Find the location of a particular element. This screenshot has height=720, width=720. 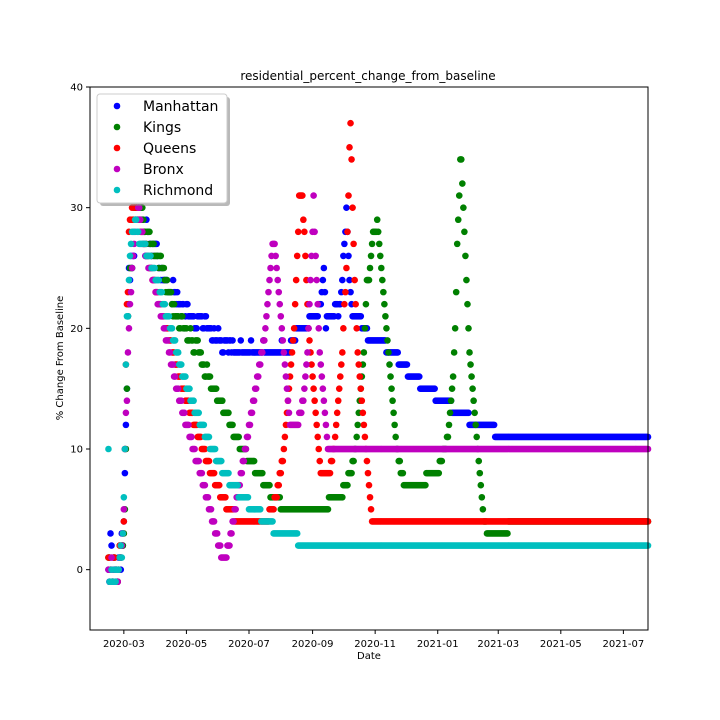

chart-title: residential_percent_change_from_baseline is located at coordinates (367, 76).